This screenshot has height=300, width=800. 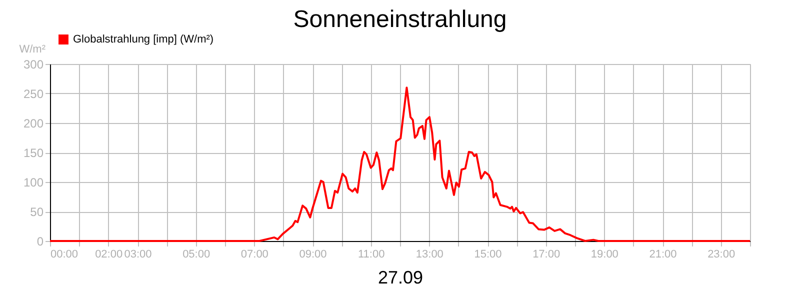 I want to click on x-tick-label: 07:00, so click(x=254, y=254).